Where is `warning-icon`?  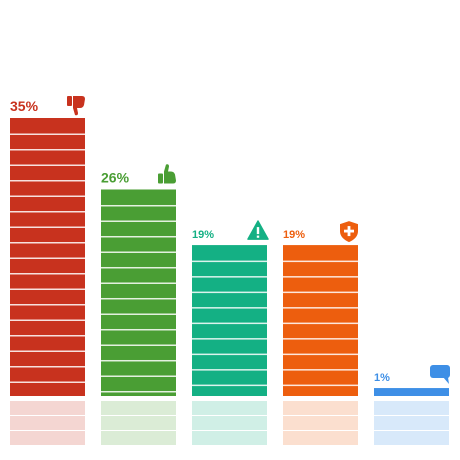
warning-icon is located at coordinates (258, 230).